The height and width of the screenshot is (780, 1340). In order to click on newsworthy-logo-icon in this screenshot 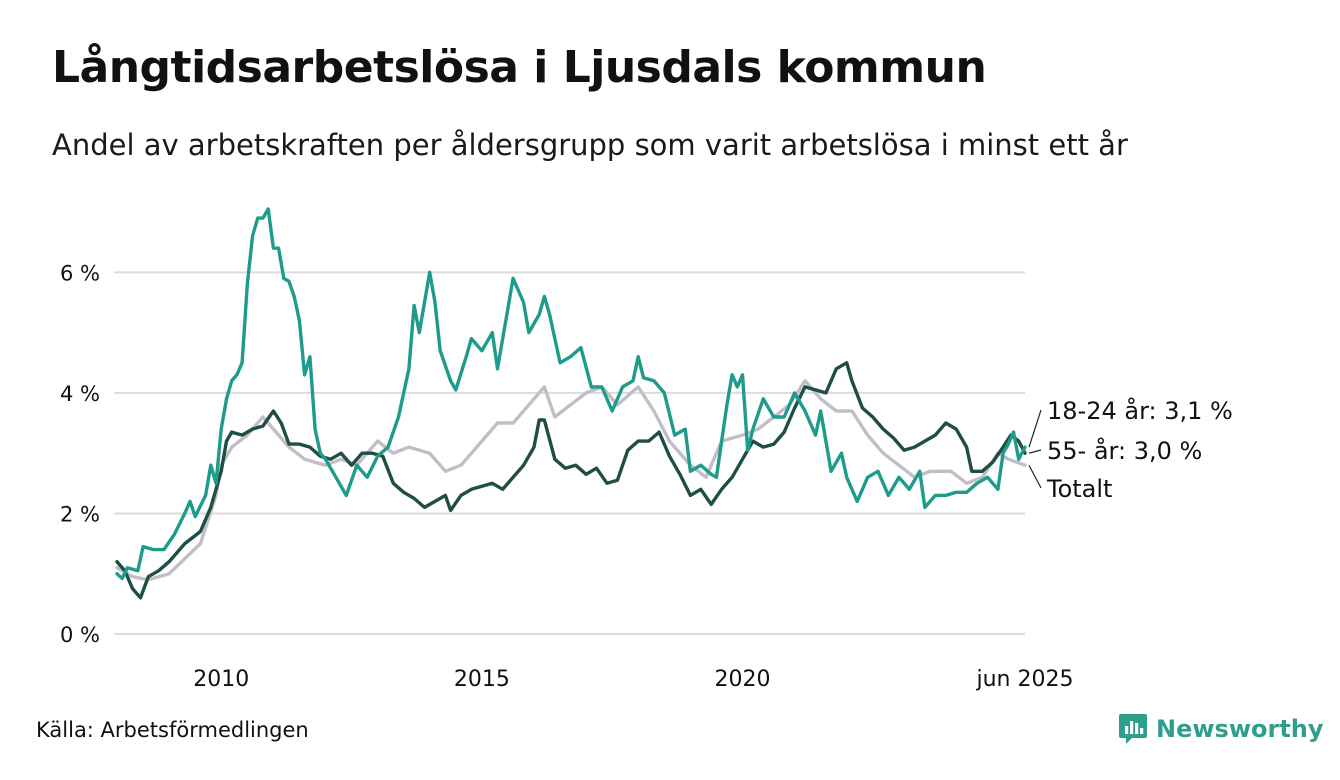, I will do `click(1133, 729)`.